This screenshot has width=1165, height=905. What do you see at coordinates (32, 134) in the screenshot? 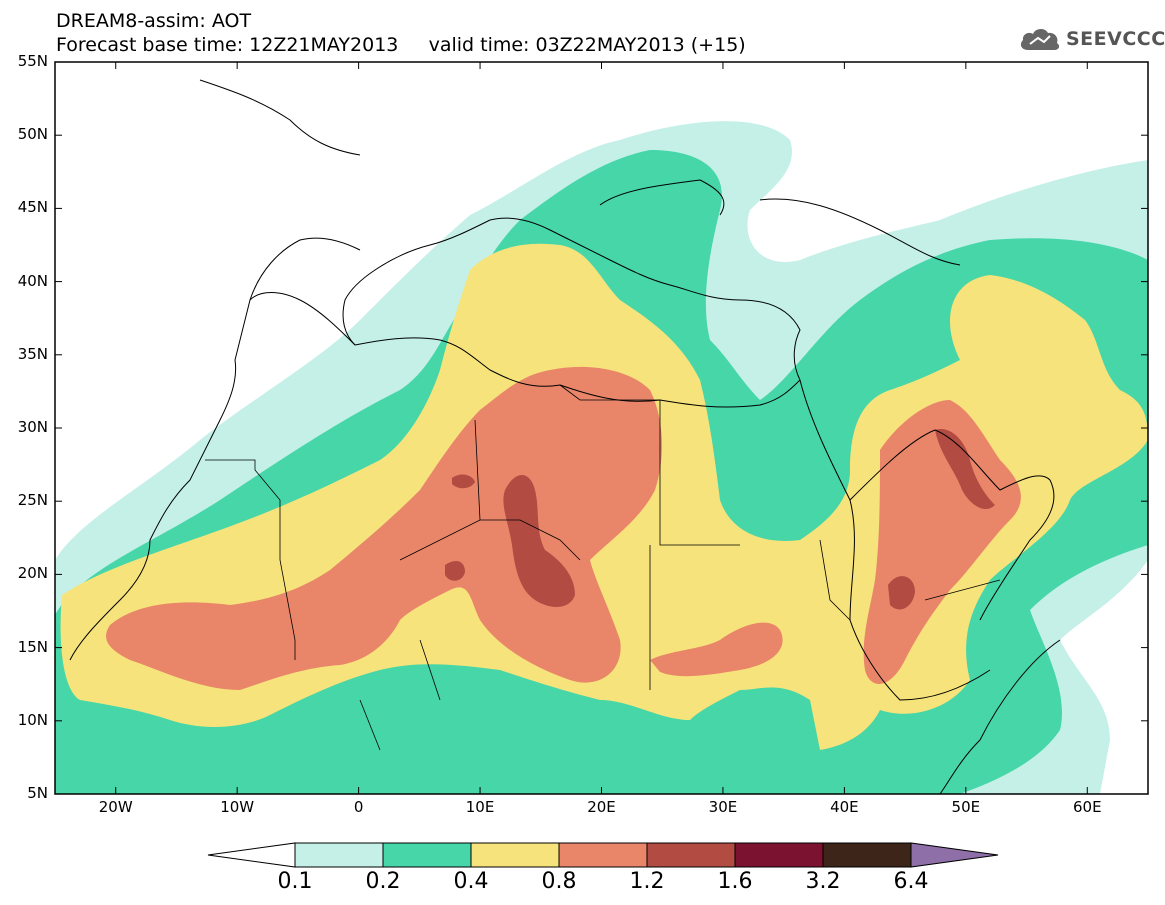
I see `lat-label: 50N` at bounding box center [32, 134].